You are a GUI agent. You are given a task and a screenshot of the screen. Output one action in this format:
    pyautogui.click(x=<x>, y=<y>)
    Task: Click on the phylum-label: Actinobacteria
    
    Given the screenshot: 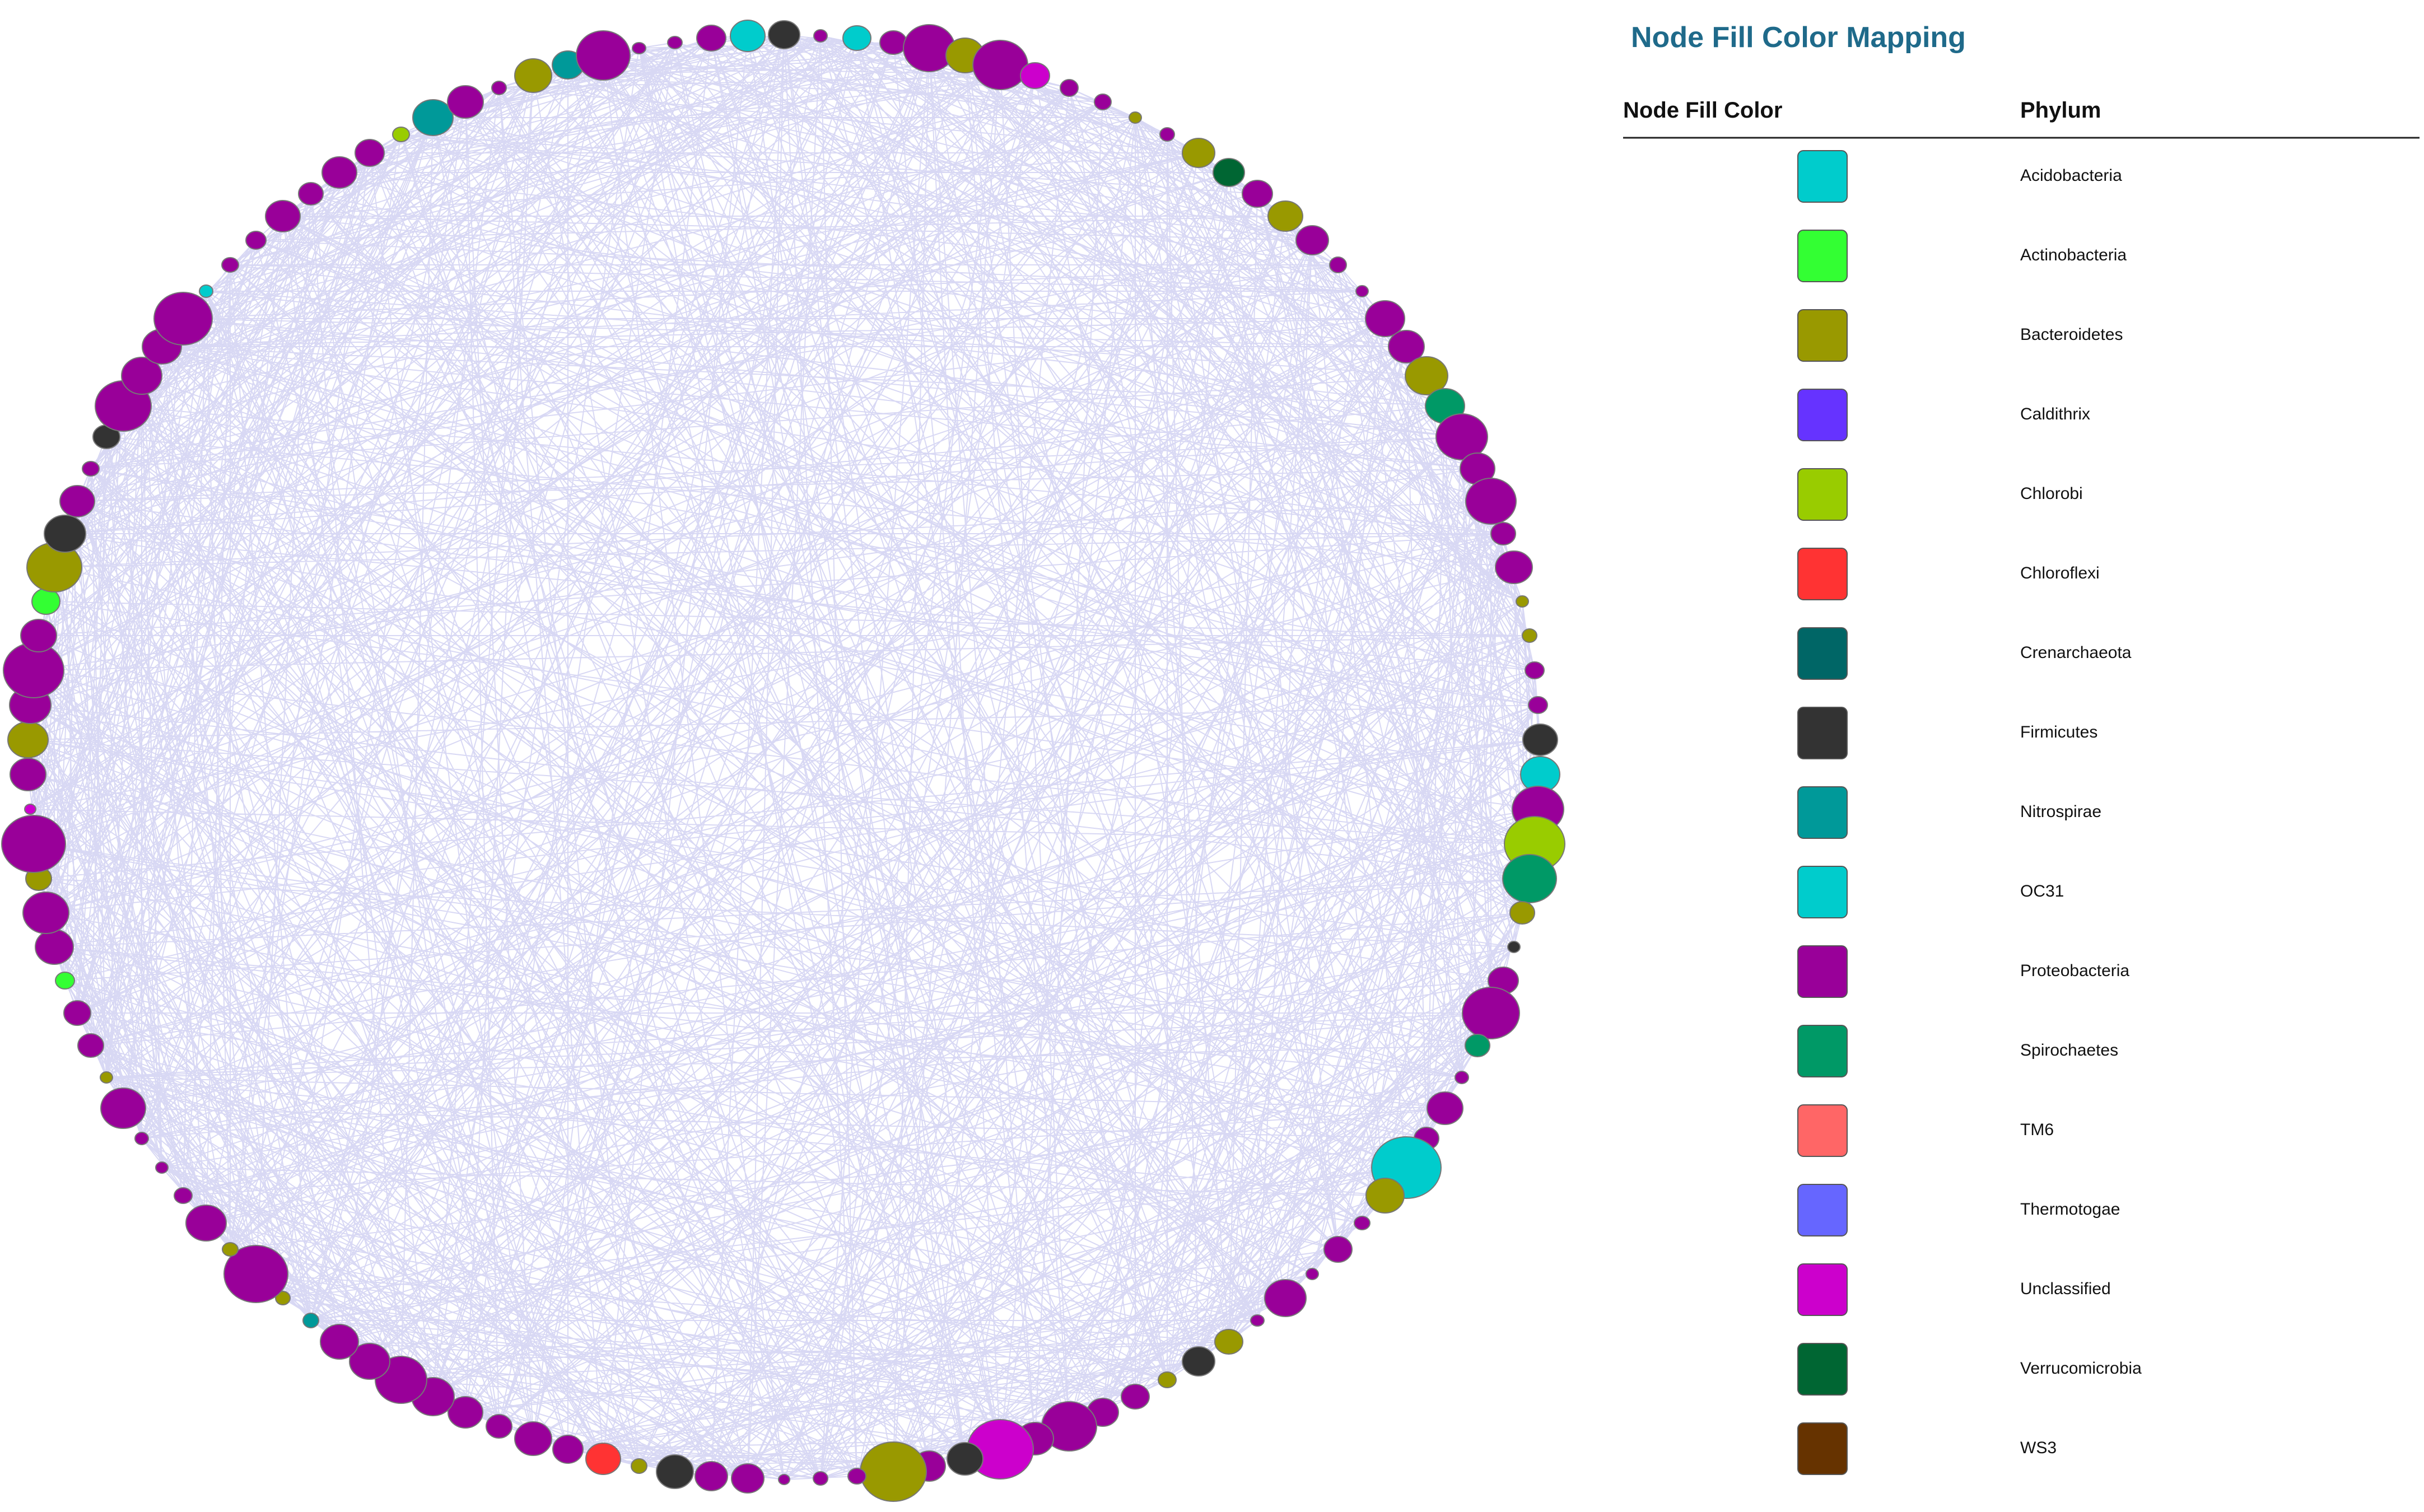 What is the action you would take?
    pyautogui.click(x=2073, y=255)
    